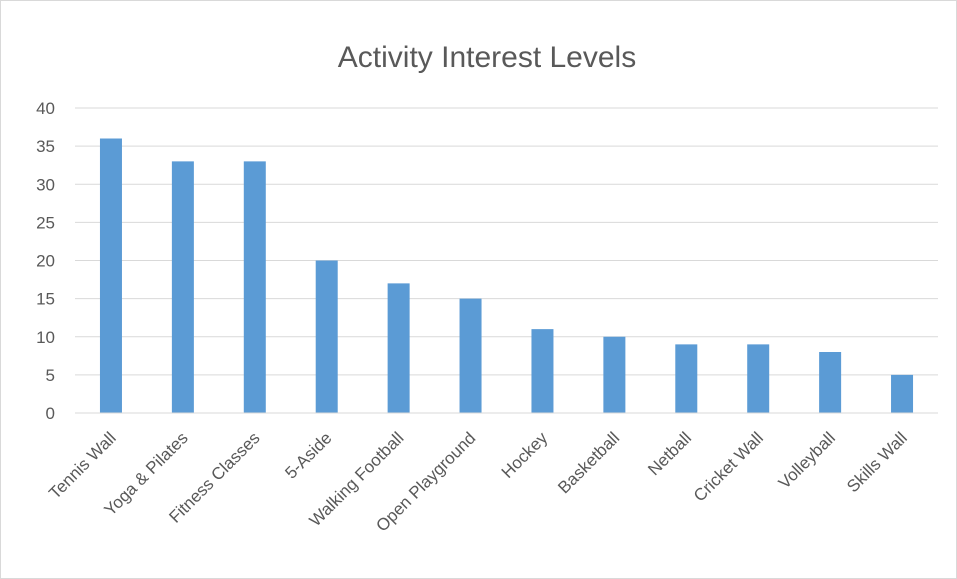 This screenshot has width=957, height=579. I want to click on y-tick-label: 30, so click(45, 184).